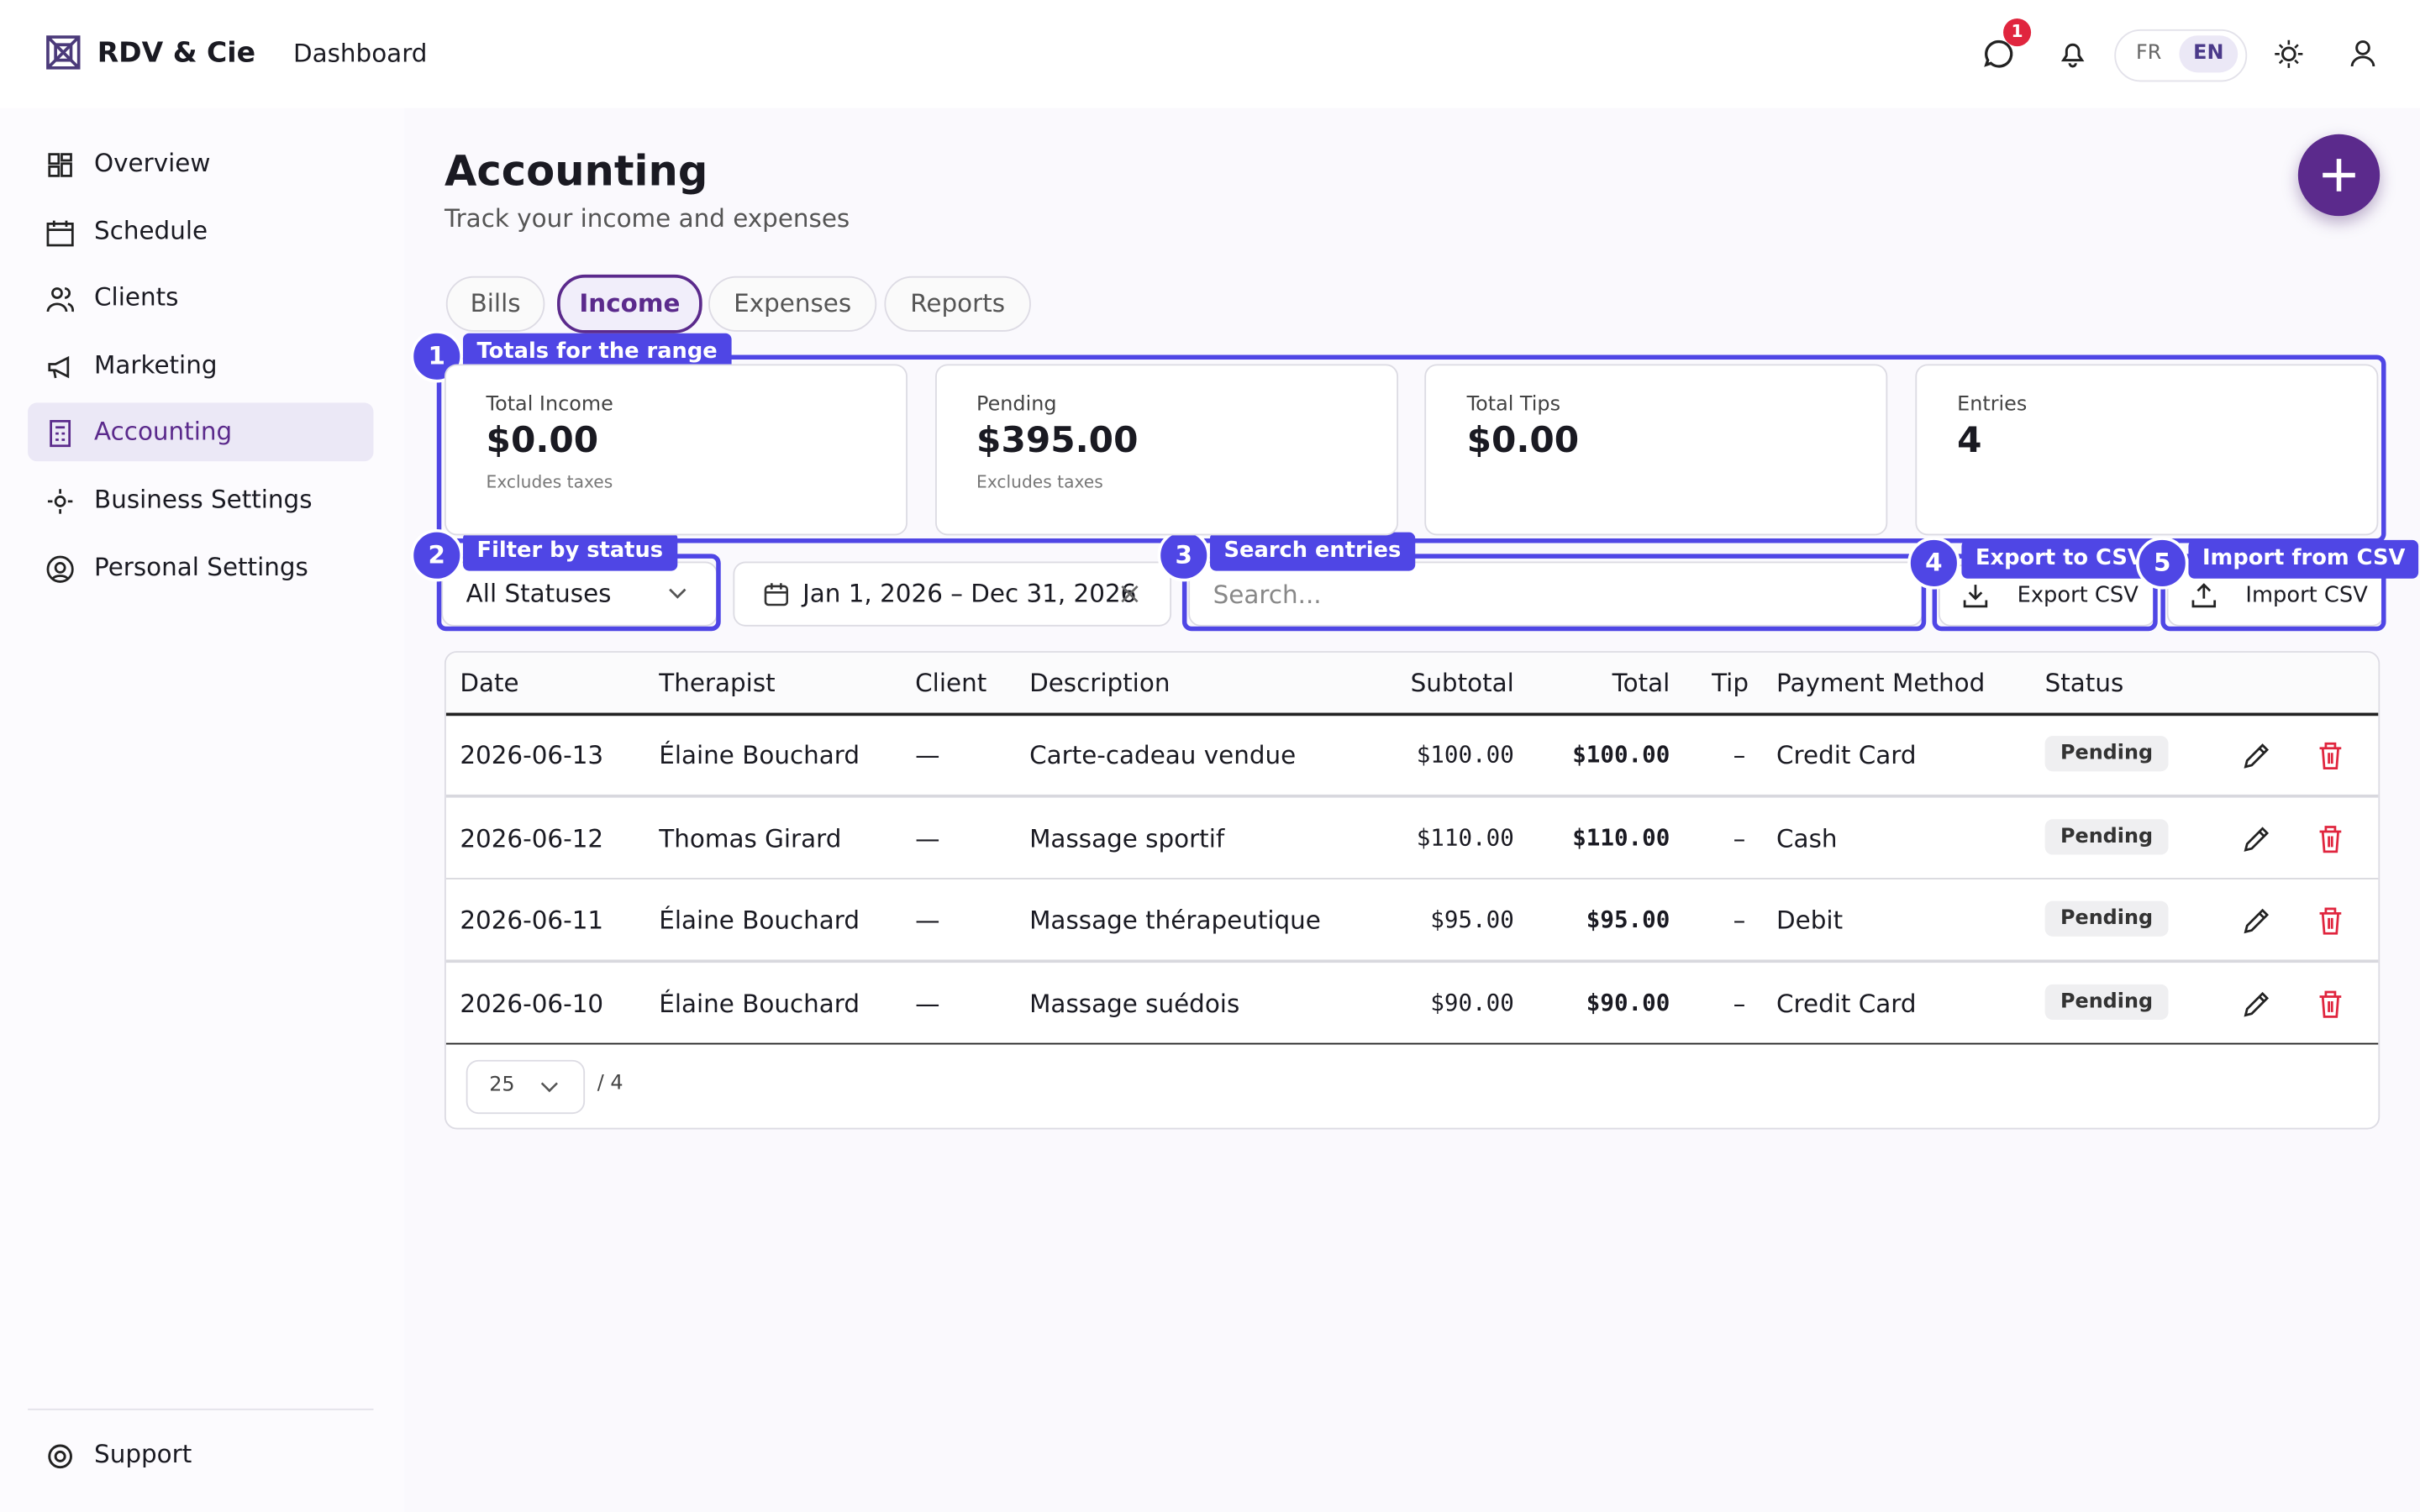  What do you see at coordinates (2060, 559) in the screenshot?
I see `annotation-pill: Export to CSV` at bounding box center [2060, 559].